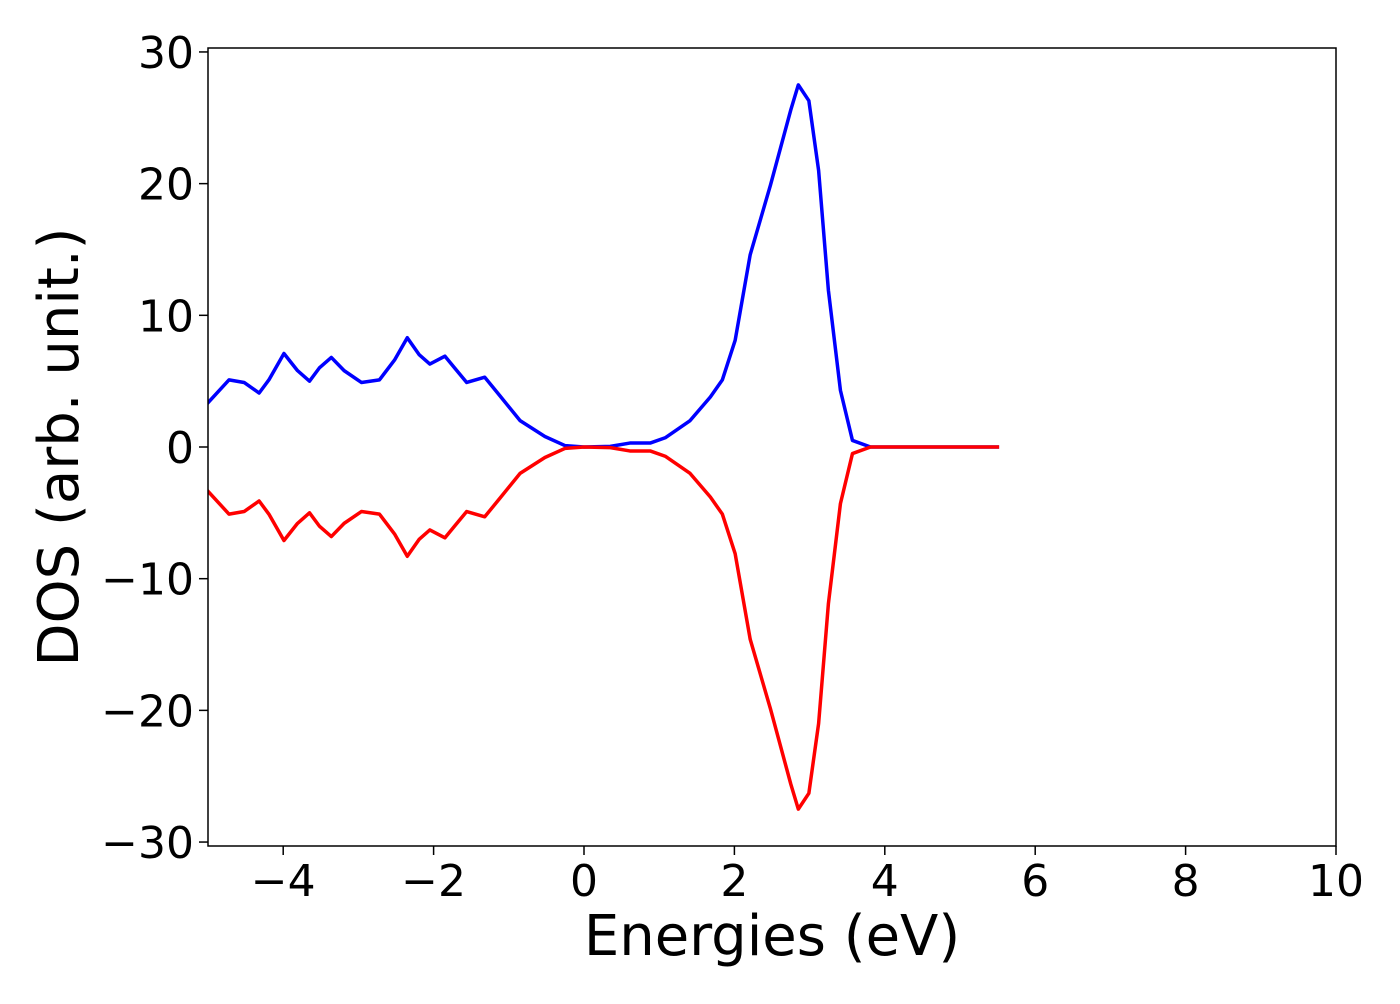  I want to click on y-tick-label: 30, so click(166, 53).